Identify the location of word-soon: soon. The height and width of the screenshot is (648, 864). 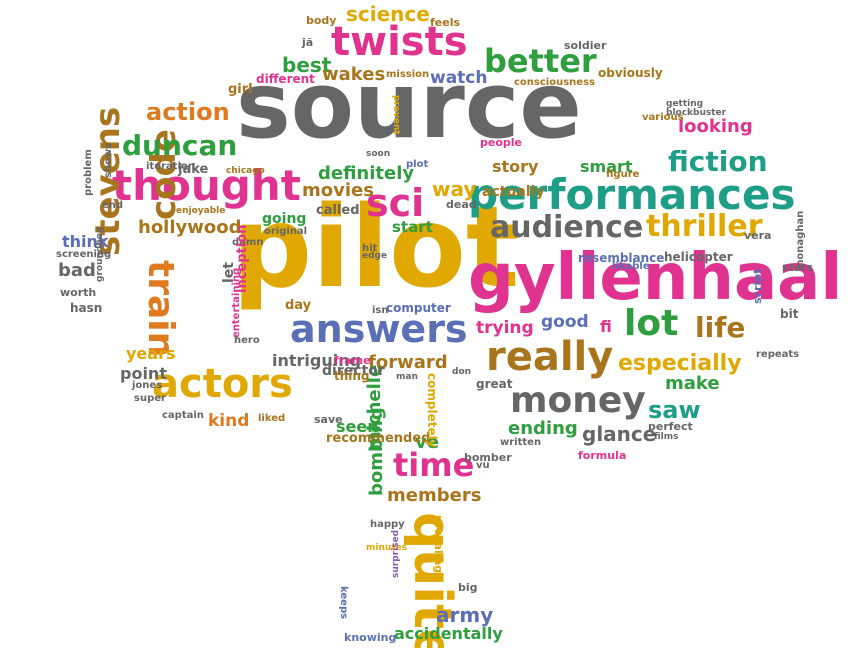
(378, 154).